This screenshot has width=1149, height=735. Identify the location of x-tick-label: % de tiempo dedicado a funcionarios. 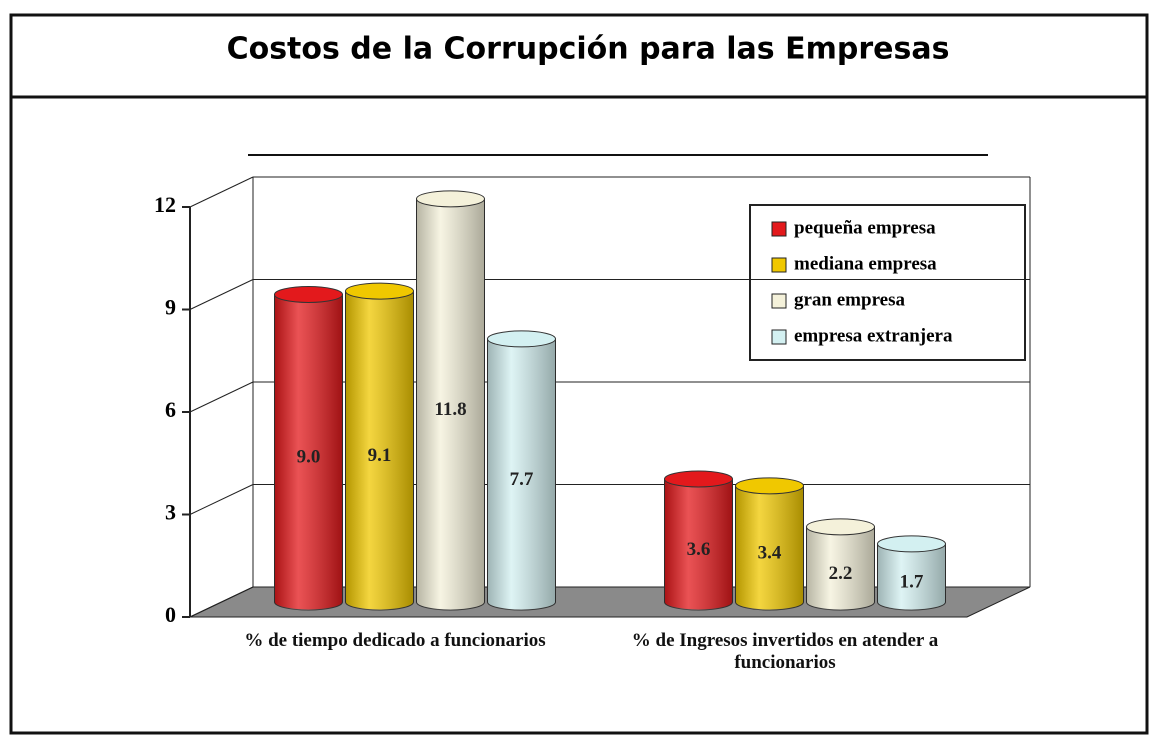
(395, 640).